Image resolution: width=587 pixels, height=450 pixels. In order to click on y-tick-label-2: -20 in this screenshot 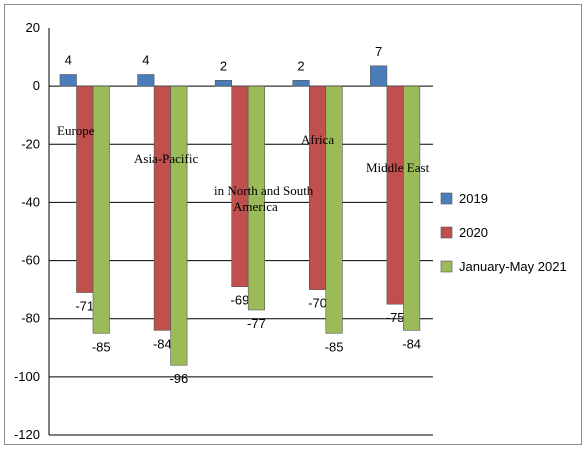, I will do `click(30, 143)`.